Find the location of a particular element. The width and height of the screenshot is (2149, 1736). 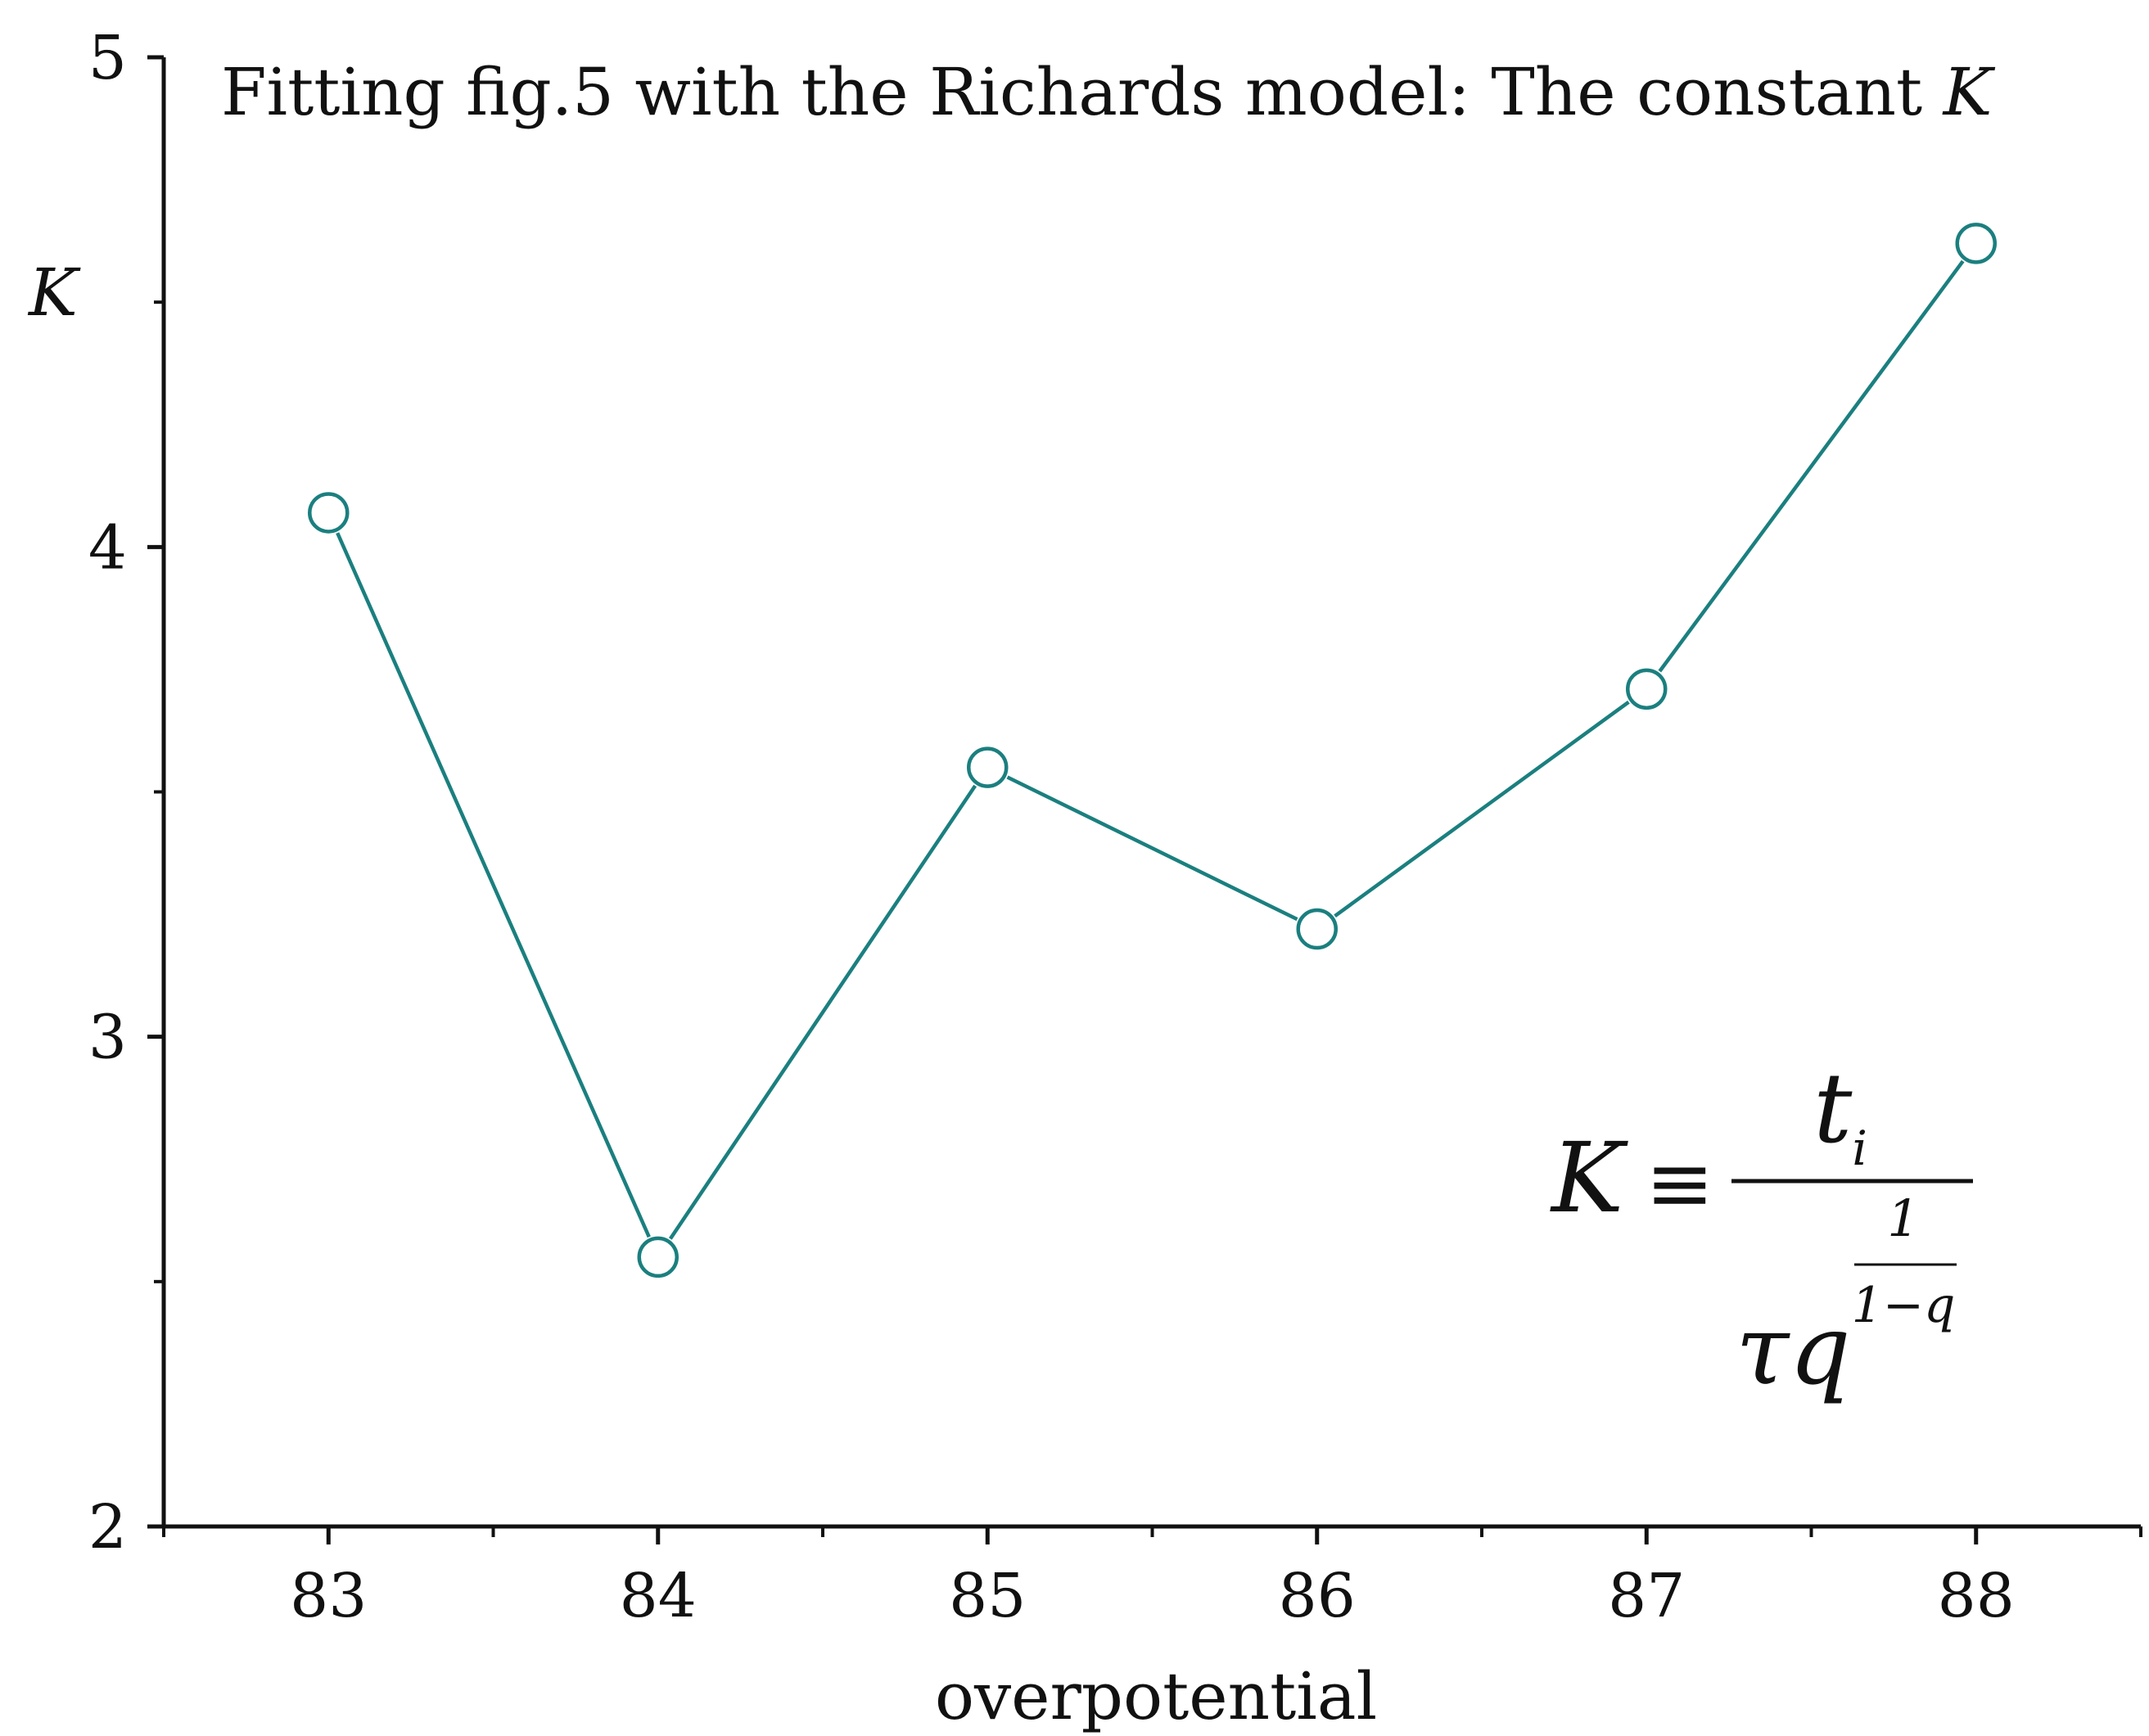

x-tick-label: 84 is located at coordinates (658, 1596).